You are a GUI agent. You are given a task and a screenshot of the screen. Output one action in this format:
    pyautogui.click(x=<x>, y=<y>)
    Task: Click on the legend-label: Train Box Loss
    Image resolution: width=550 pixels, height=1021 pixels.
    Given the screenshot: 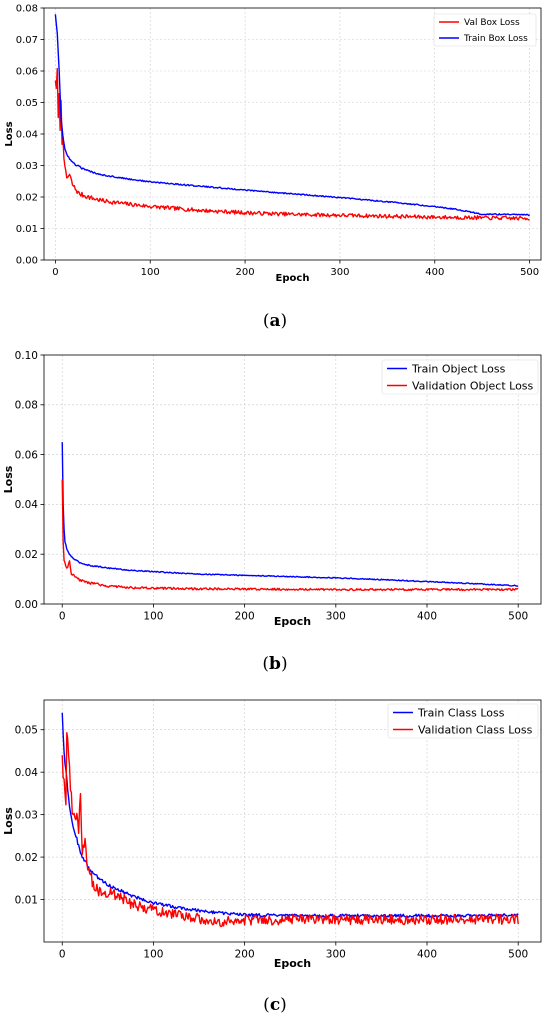 What is the action you would take?
    pyautogui.click(x=495, y=39)
    